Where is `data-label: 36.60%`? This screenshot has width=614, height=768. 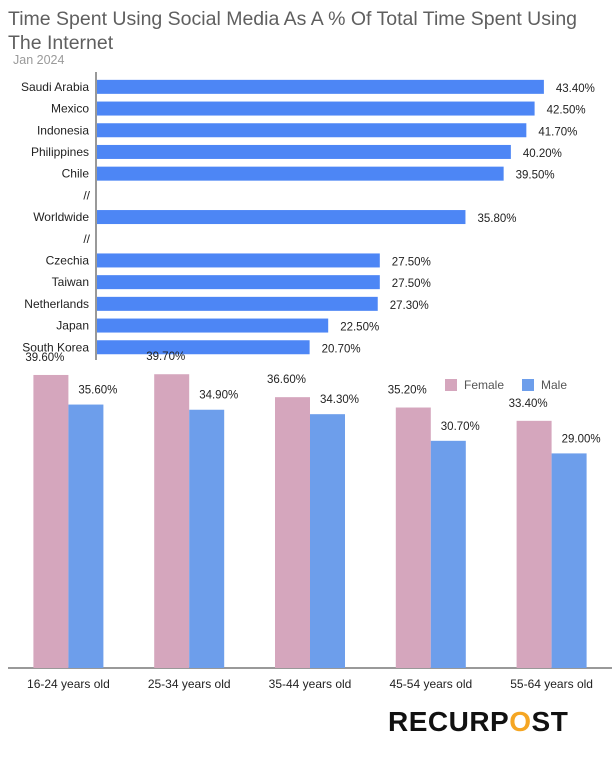 data-label: 36.60% is located at coordinates (286, 380).